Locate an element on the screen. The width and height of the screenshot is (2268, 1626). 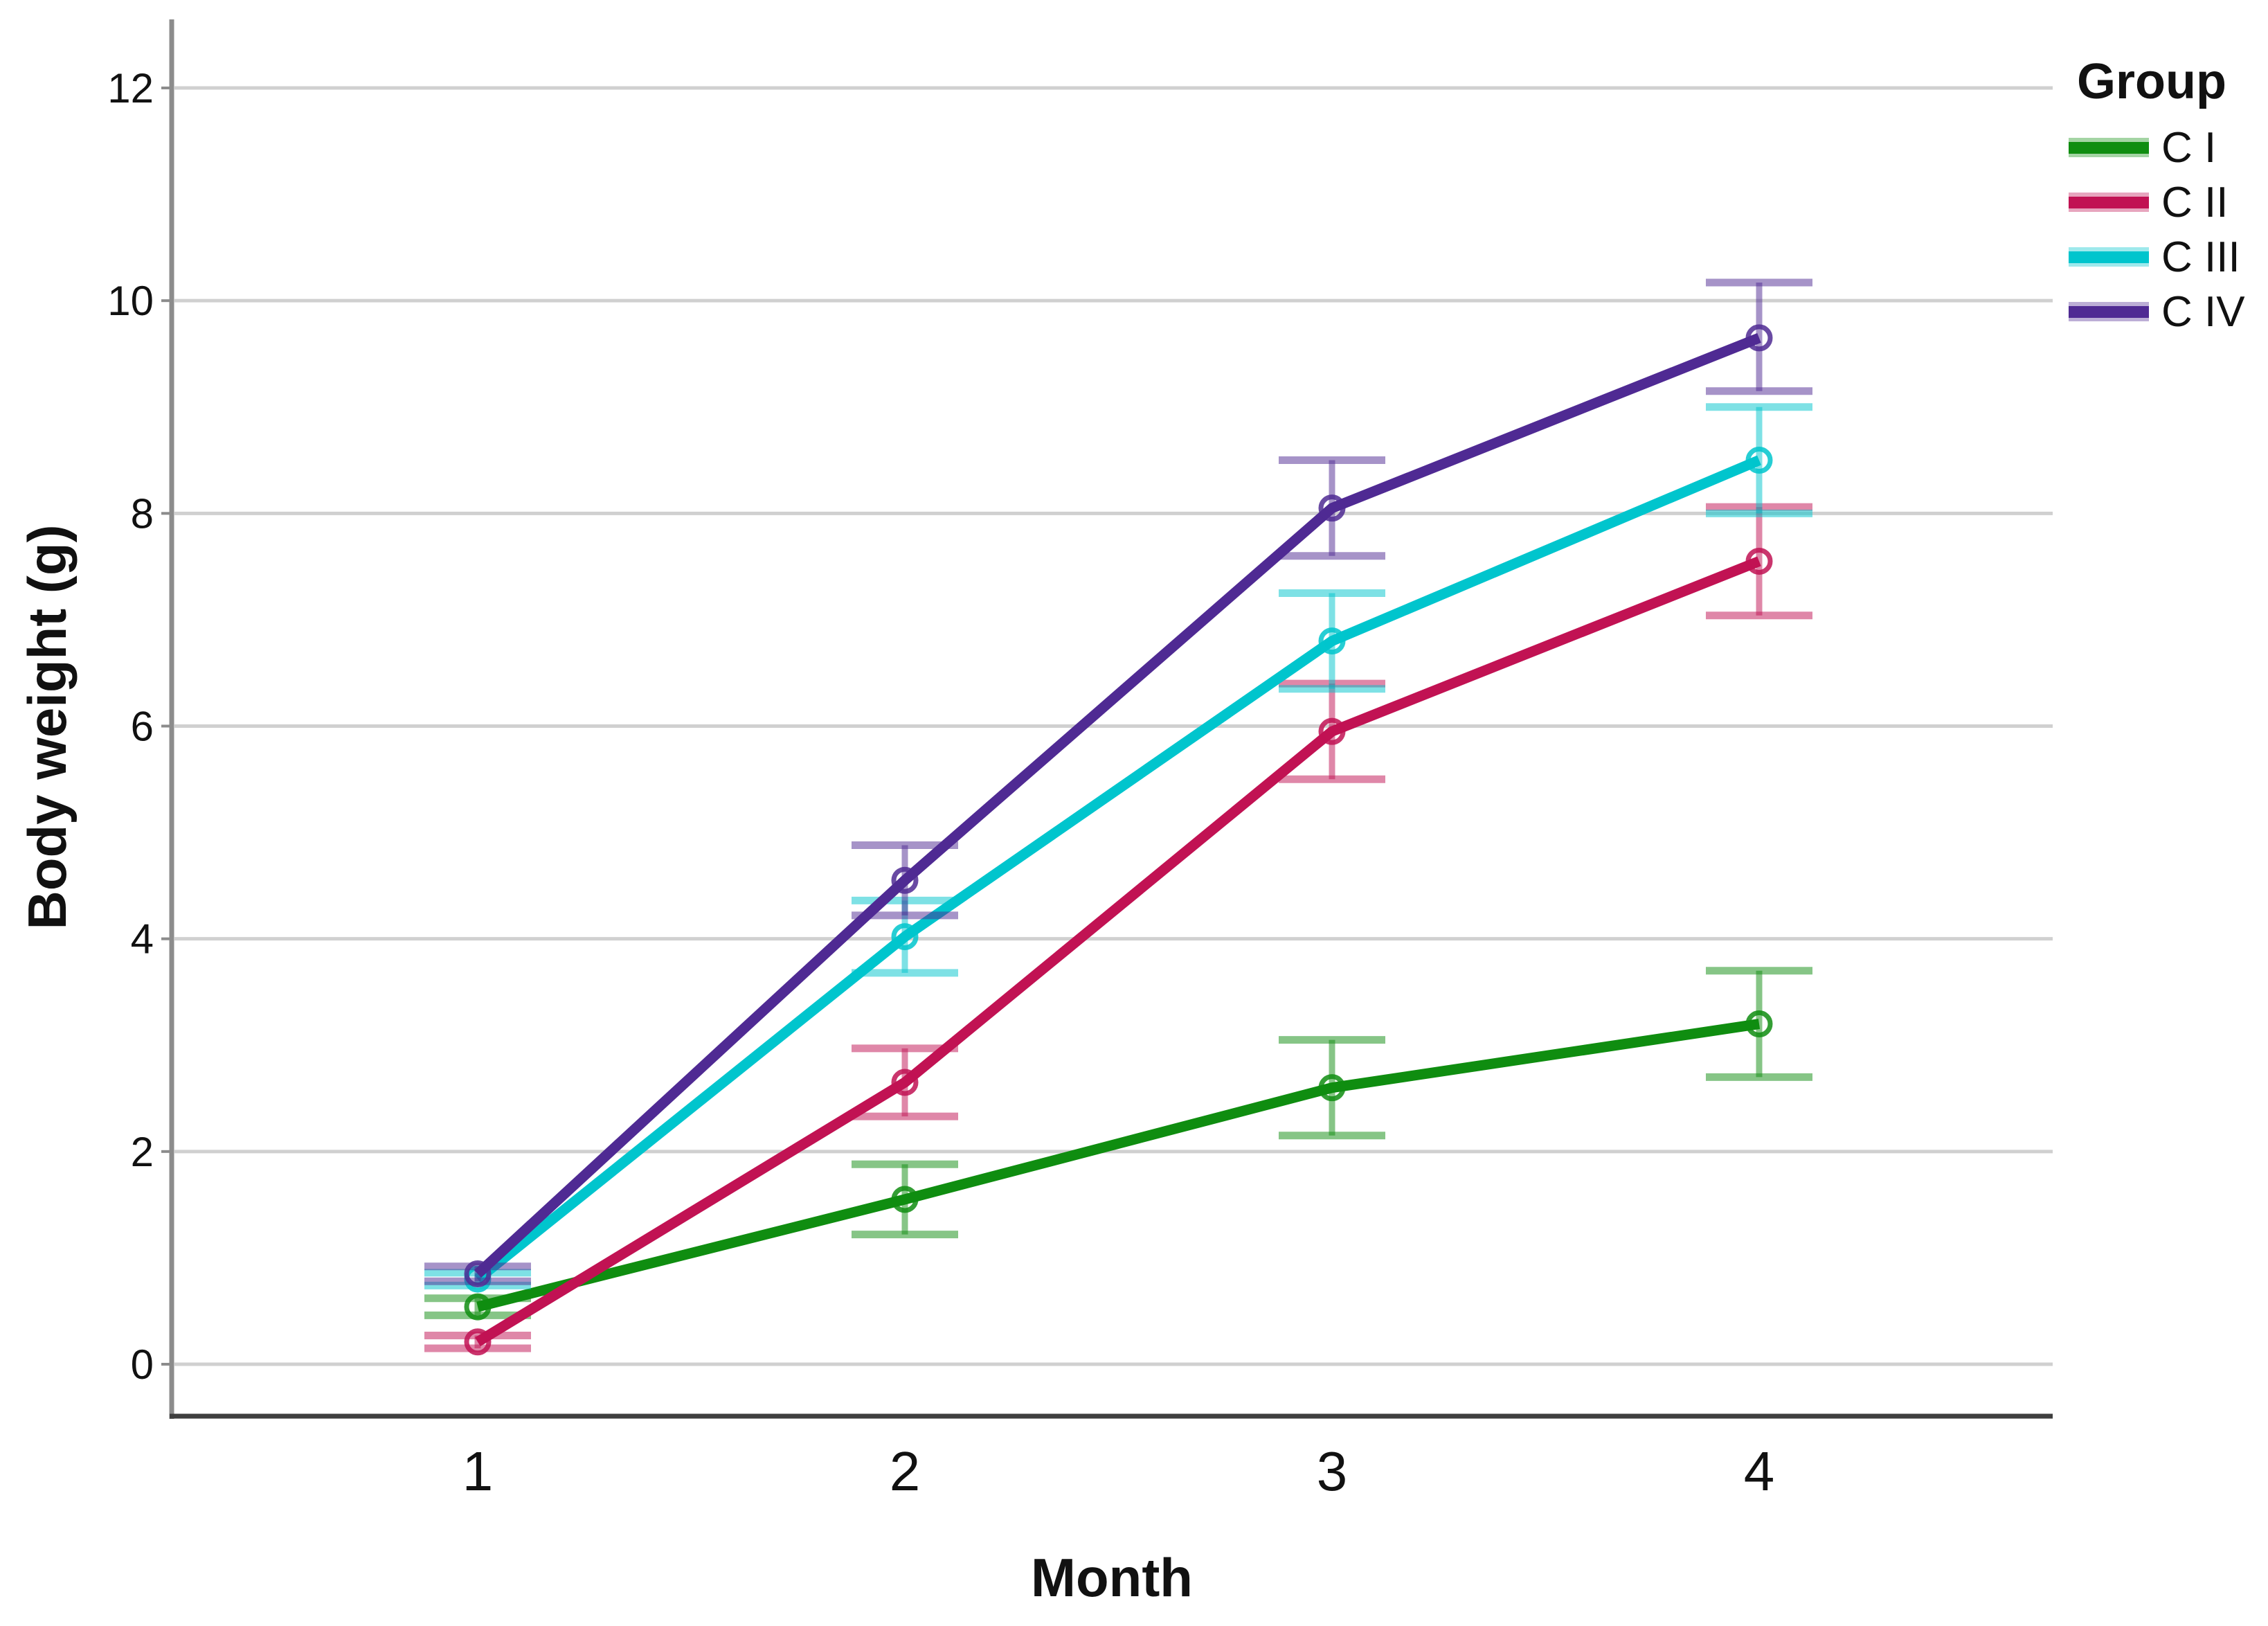
y-tick-label: 0 is located at coordinates (142, 1364).